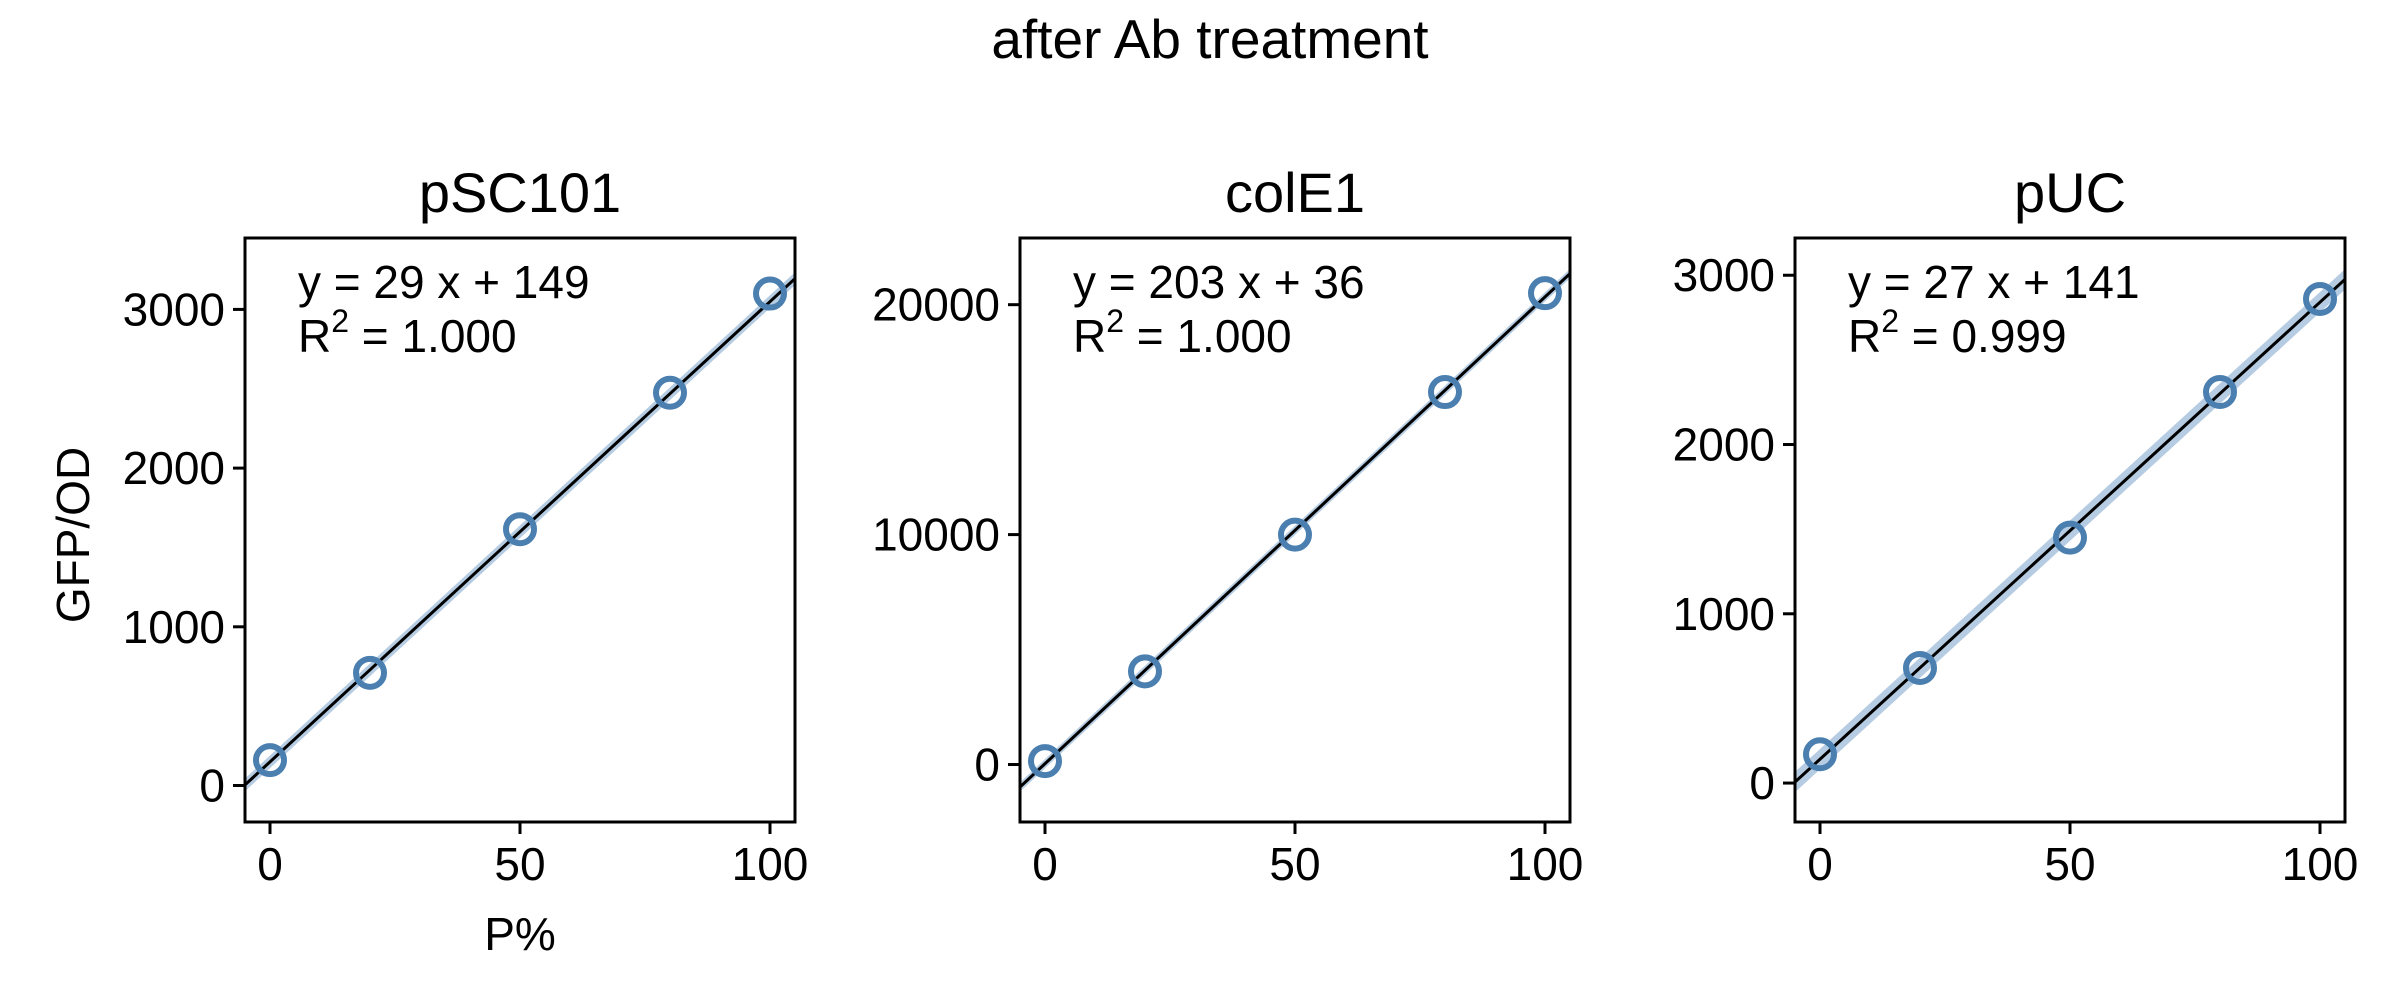 This screenshot has width=2400, height=990. I want to click on y-tick-label: 10000, so click(936, 535).